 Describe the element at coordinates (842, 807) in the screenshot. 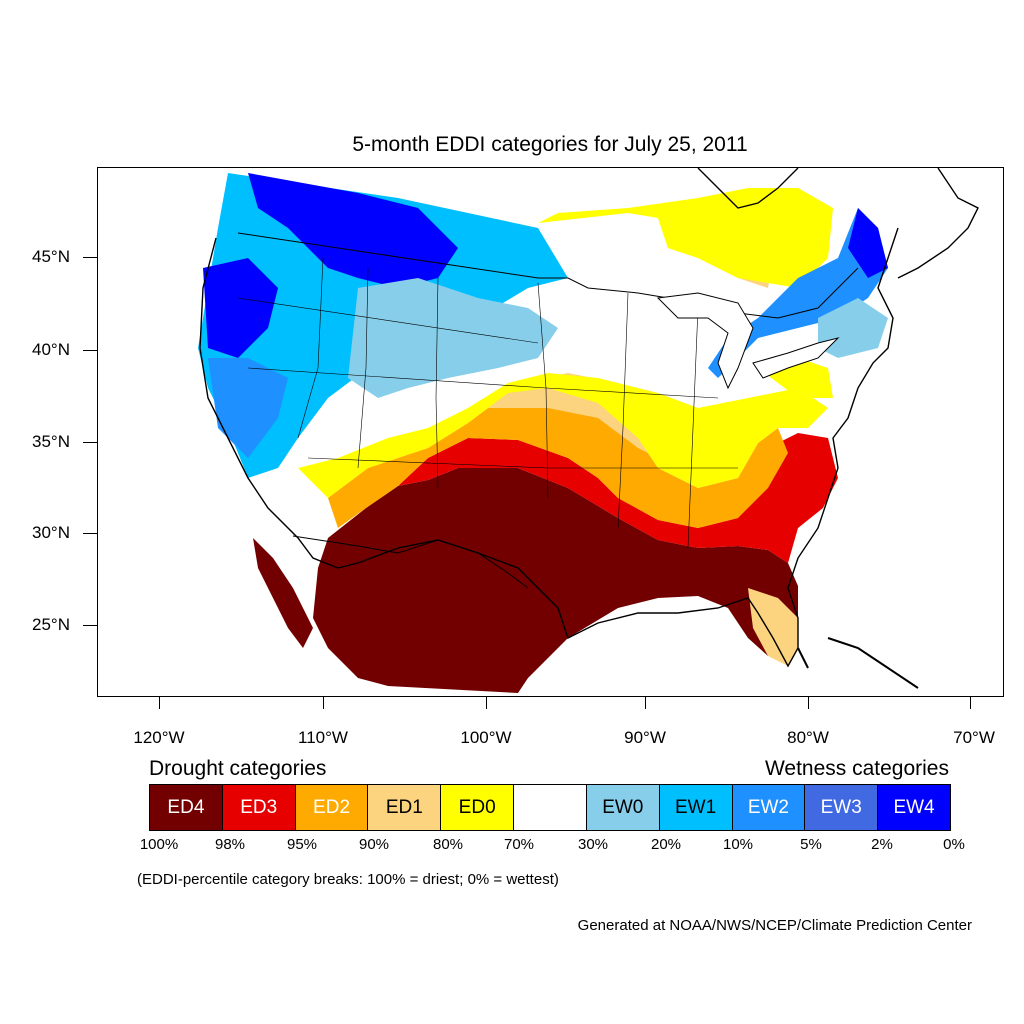

I see `legend-cell-ew3: EW3` at that location.